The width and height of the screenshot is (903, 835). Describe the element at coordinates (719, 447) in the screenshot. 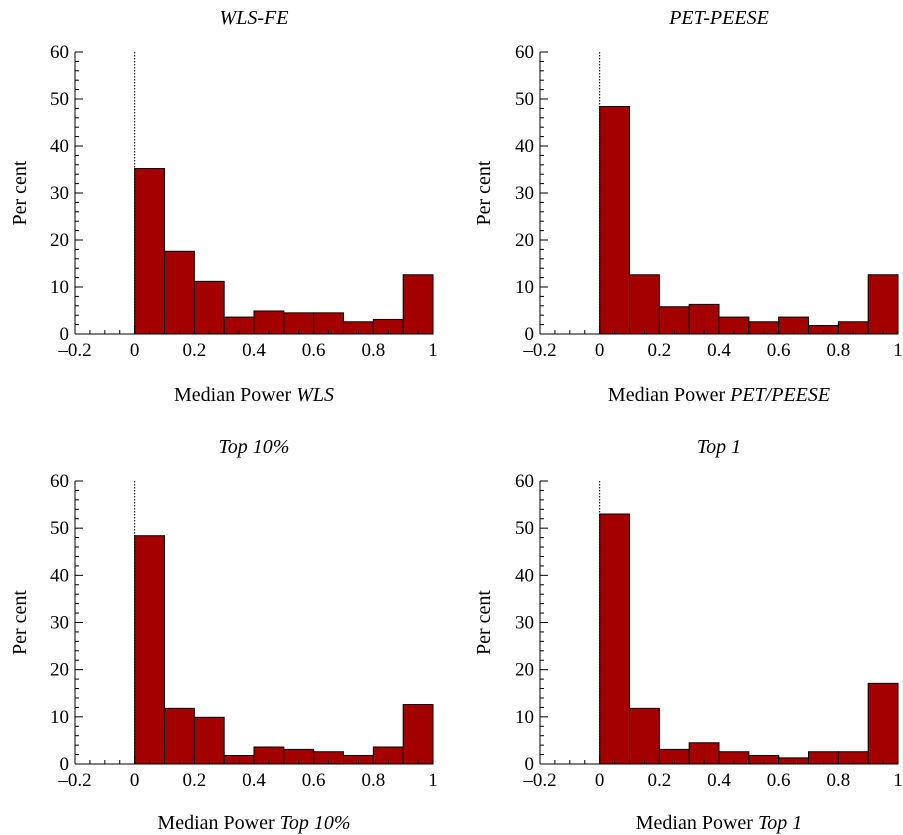

I see `chart-title: Top 1` at that location.